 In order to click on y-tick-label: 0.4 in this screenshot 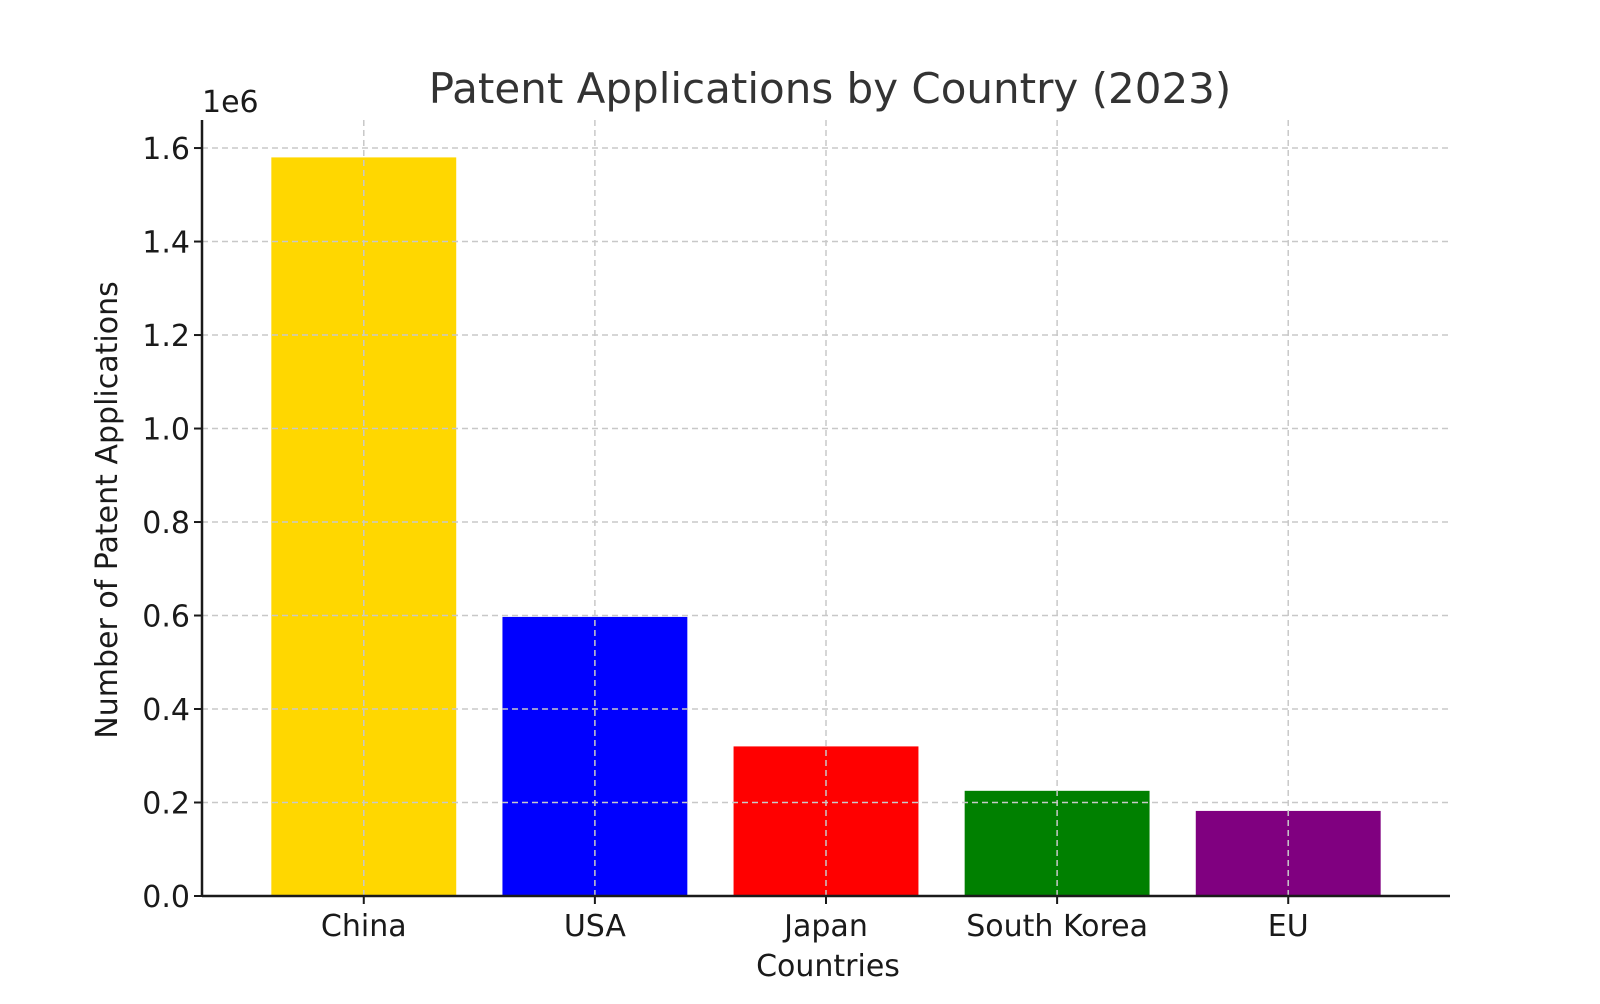, I will do `click(166, 710)`.